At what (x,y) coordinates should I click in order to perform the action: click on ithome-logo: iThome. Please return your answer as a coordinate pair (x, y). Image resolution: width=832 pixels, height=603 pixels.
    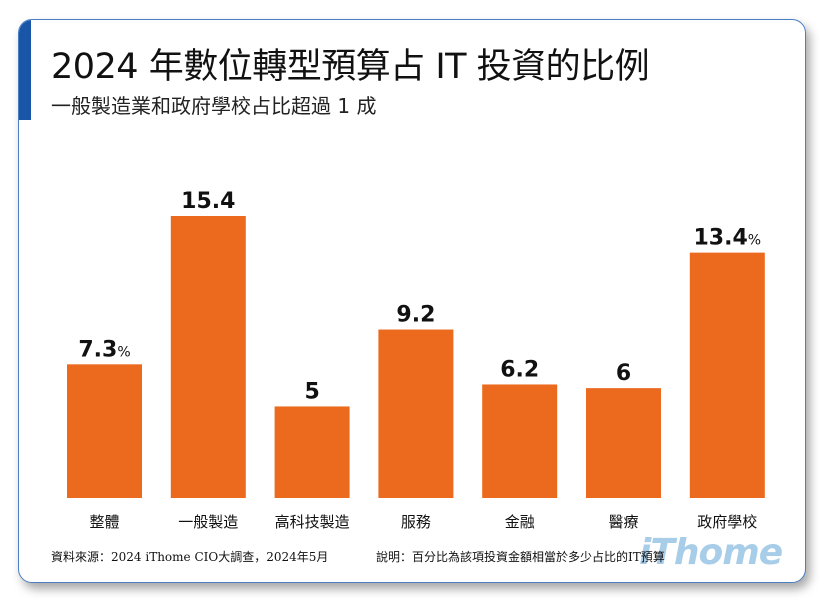
    Looking at the image, I should click on (711, 552).